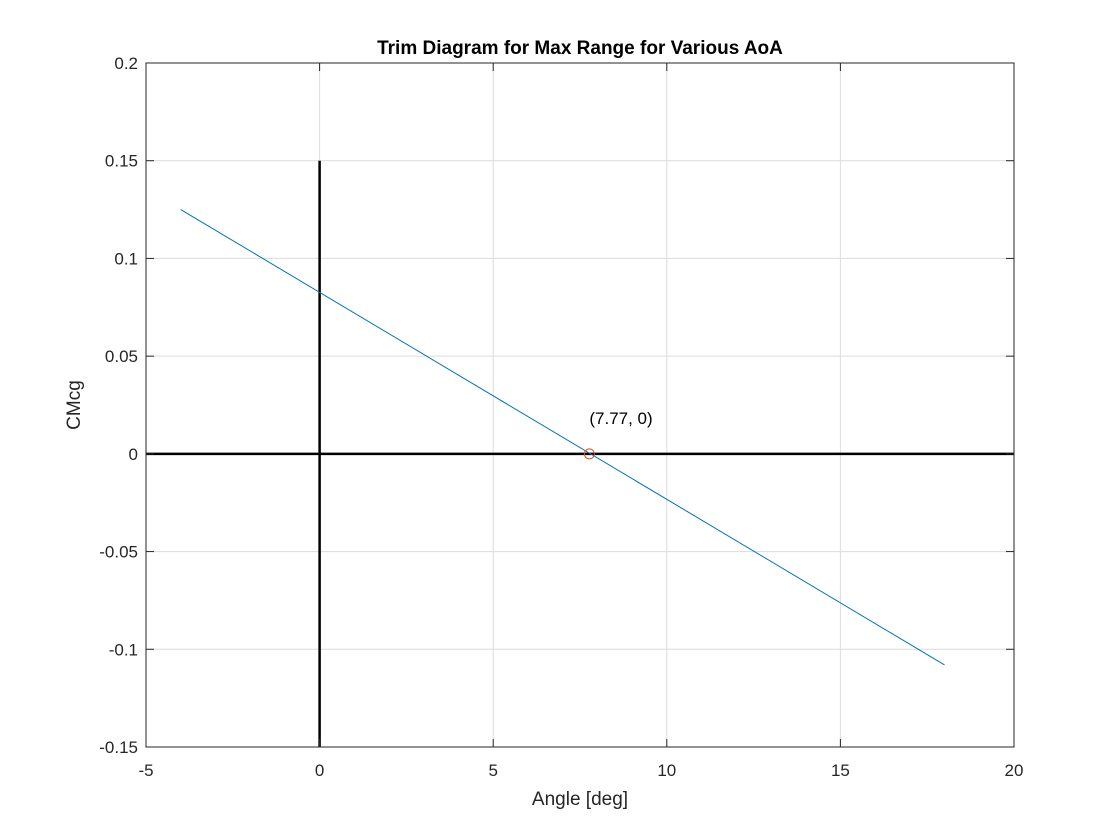 The height and width of the screenshot is (840, 1120). What do you see at coordinates (126, 258) in the screenshot?
I see `y-tick-label: 0.1` at bounding box center [126, 258].